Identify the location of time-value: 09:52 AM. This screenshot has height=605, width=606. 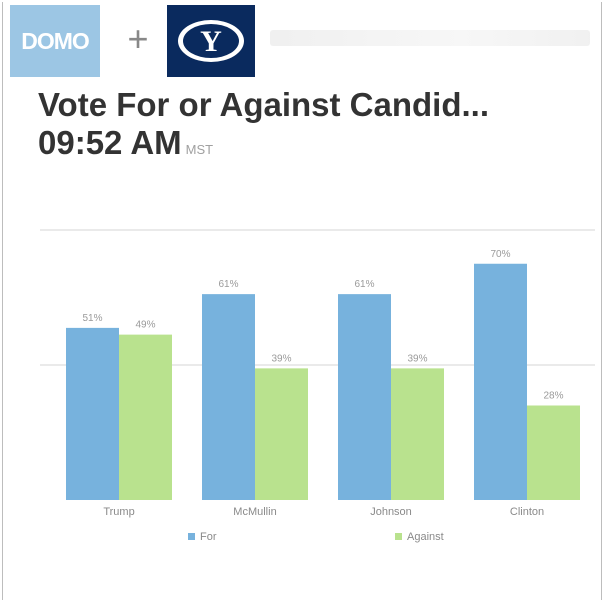
(110, 142).